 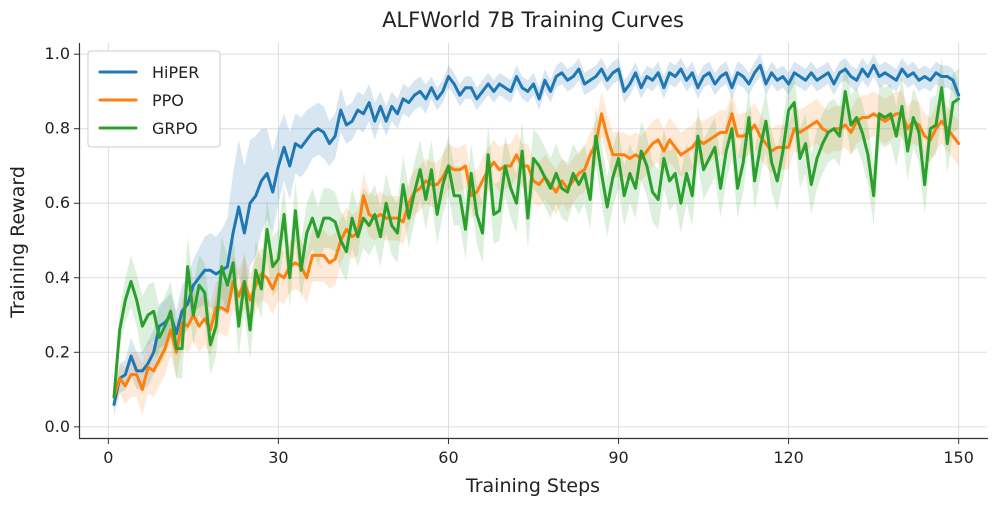 I want to click on legend-label-grpo: GRPO, so click(x=175, y=128).